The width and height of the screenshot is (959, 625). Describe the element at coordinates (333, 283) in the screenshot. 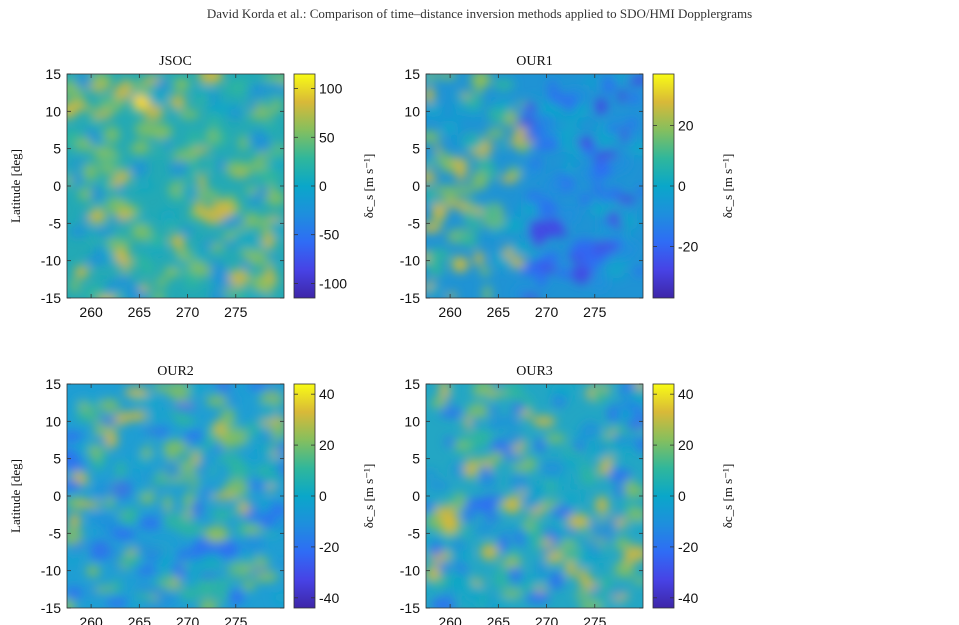

I see `colorbar-tick-label: -100` at that location.